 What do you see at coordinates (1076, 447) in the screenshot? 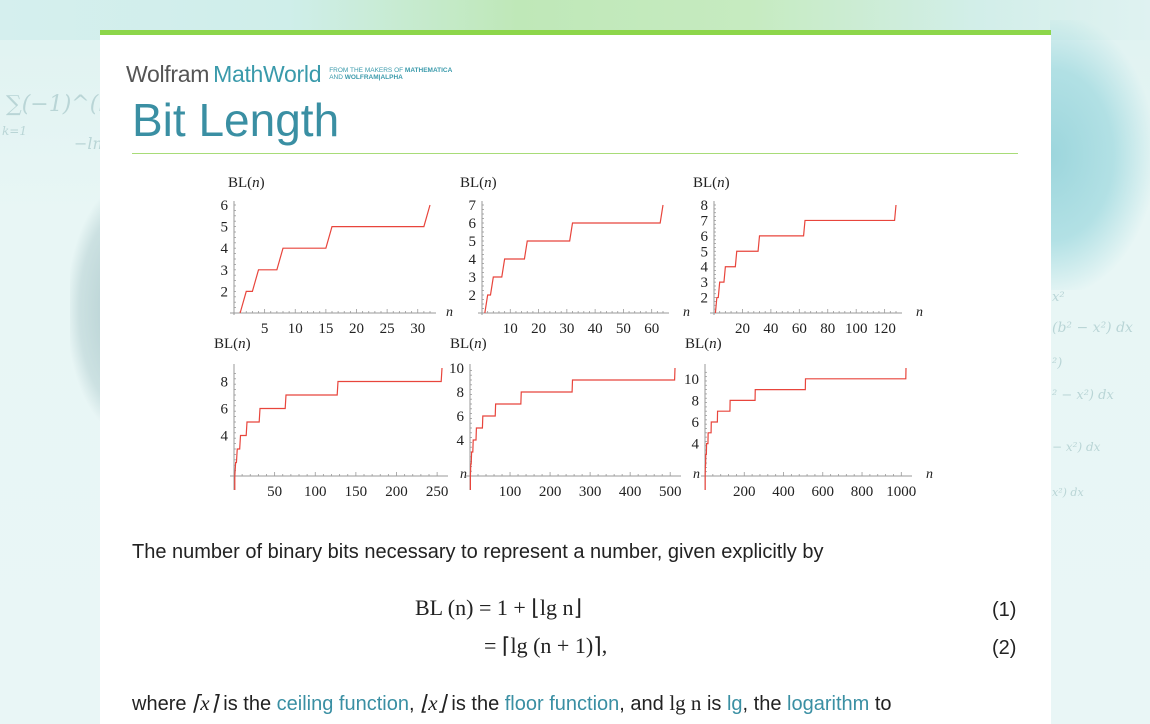
I see `background-integral-5: − x²) dx` at bounding box center [1076, 447].